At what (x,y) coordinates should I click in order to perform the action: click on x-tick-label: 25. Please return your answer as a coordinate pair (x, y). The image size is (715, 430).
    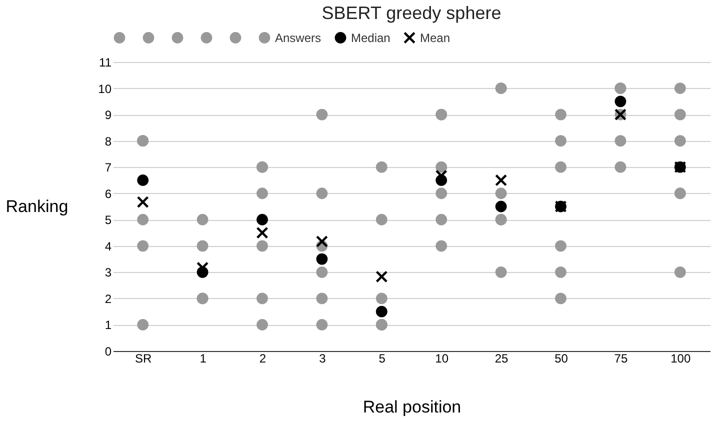
    Looking at the image, I should click on (501, 359).